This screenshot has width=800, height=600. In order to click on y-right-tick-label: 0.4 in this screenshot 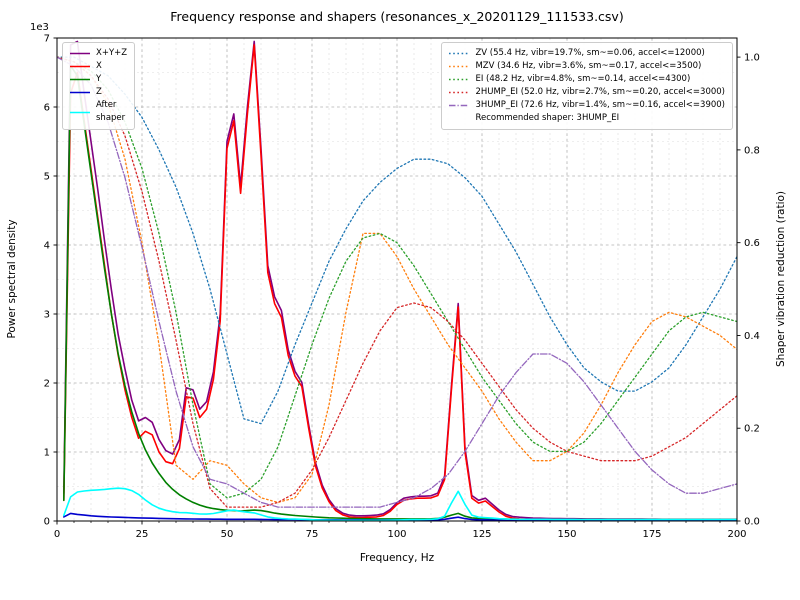, I will do `click(752, 336)`.